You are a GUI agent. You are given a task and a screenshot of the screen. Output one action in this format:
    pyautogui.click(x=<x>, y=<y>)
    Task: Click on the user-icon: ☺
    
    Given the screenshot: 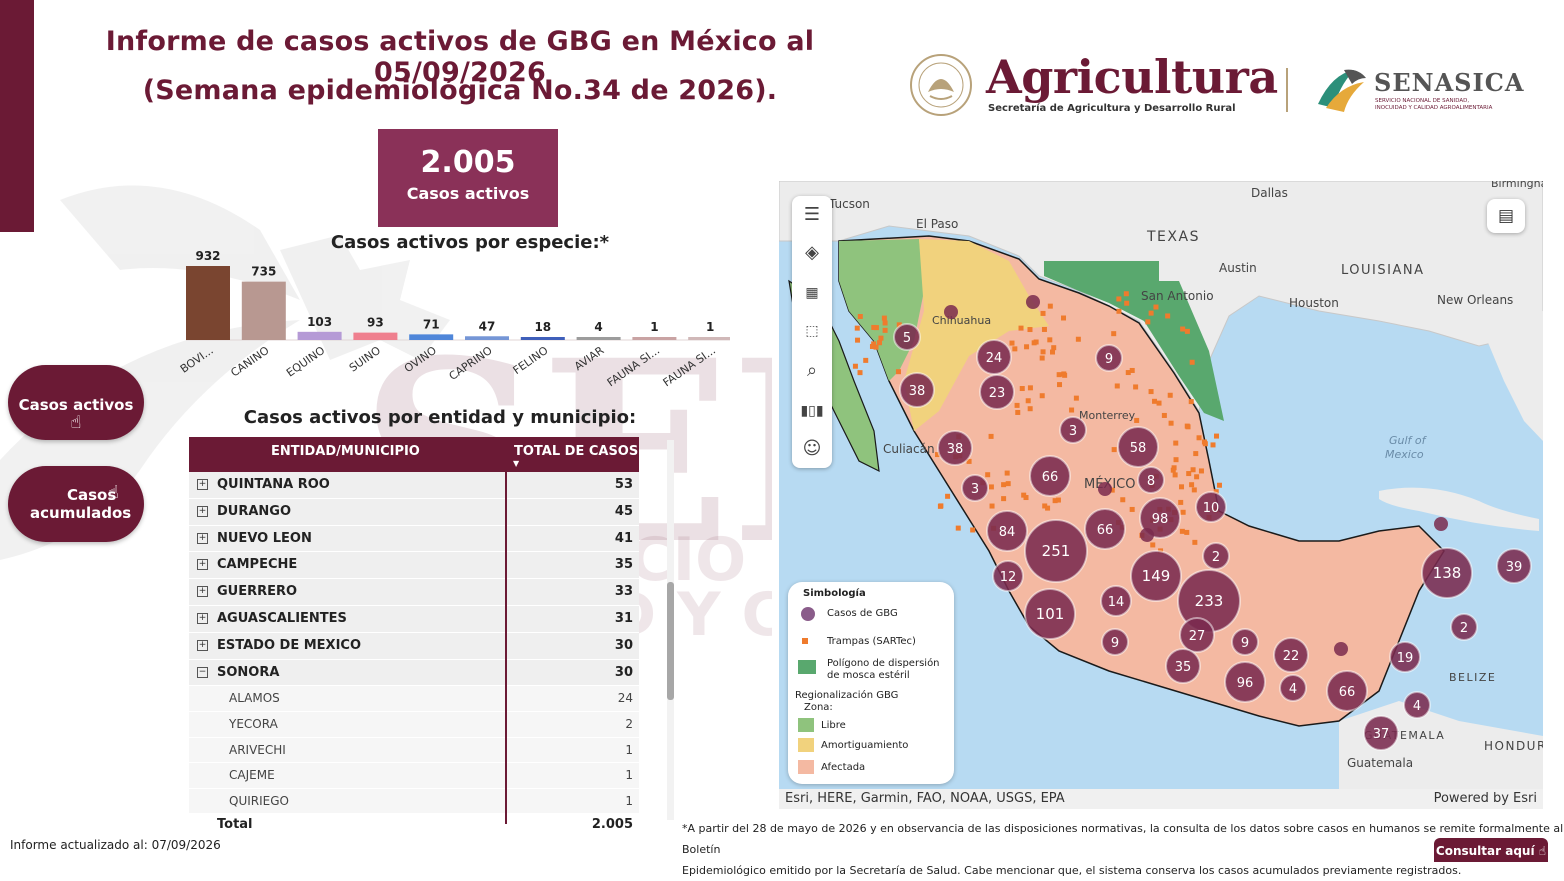 What is the action you would take?
    pyautogui.click(x=812, y=448)
    